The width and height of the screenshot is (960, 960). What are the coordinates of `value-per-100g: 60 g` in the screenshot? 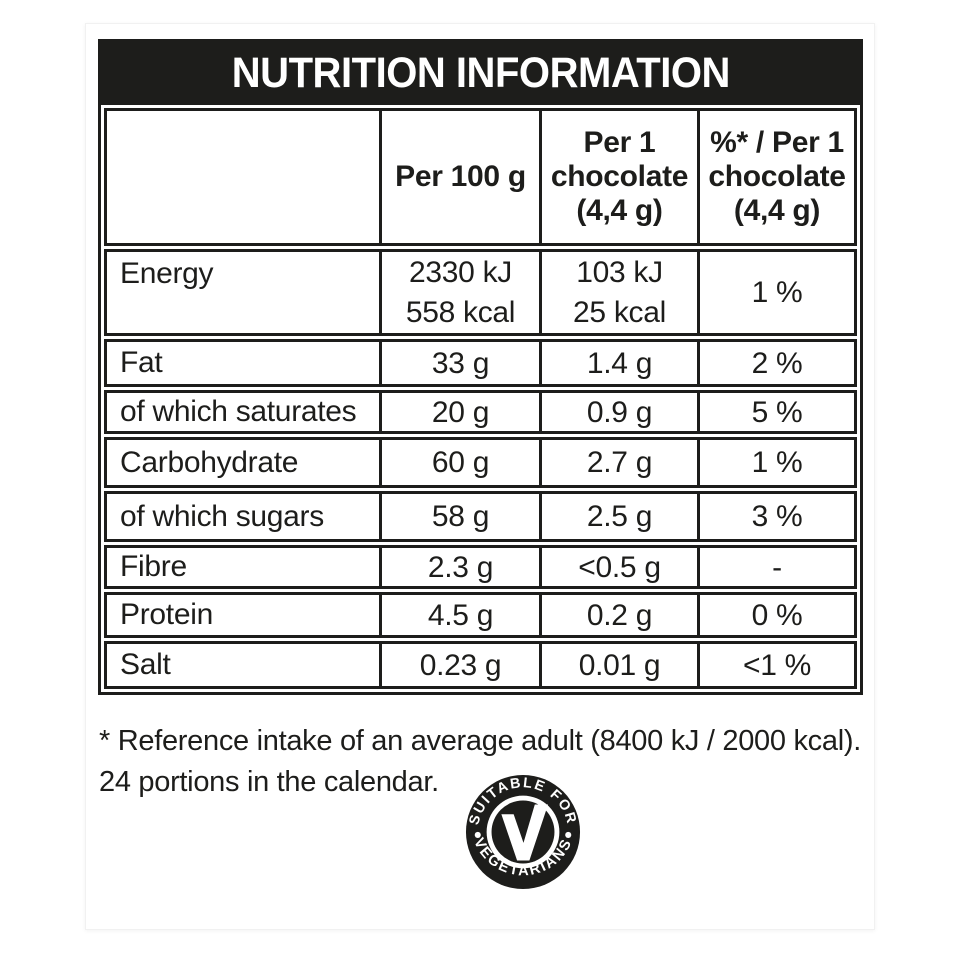 It's located at (459, 462).